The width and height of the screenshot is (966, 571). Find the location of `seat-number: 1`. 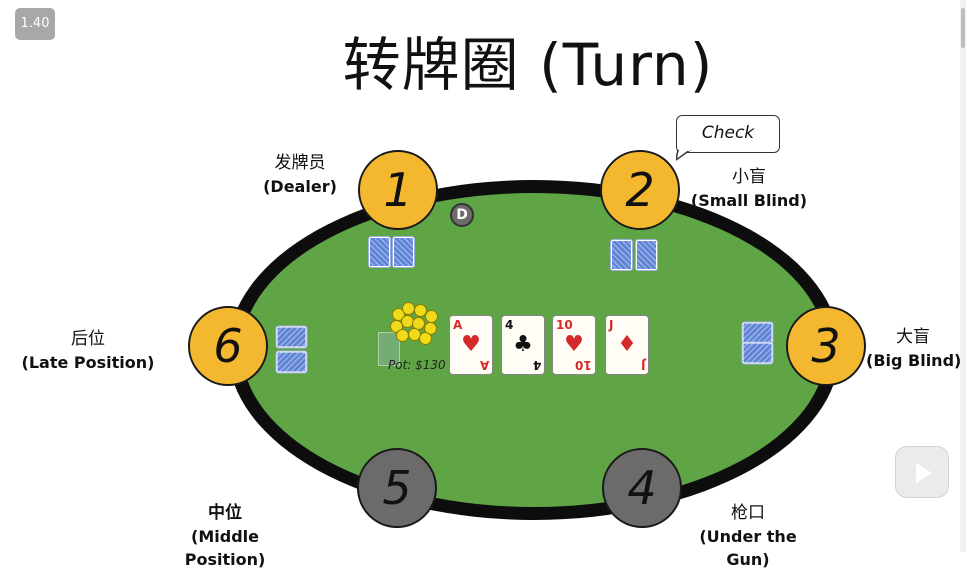

seat-number: 1 is located at coordinates (398, 190).